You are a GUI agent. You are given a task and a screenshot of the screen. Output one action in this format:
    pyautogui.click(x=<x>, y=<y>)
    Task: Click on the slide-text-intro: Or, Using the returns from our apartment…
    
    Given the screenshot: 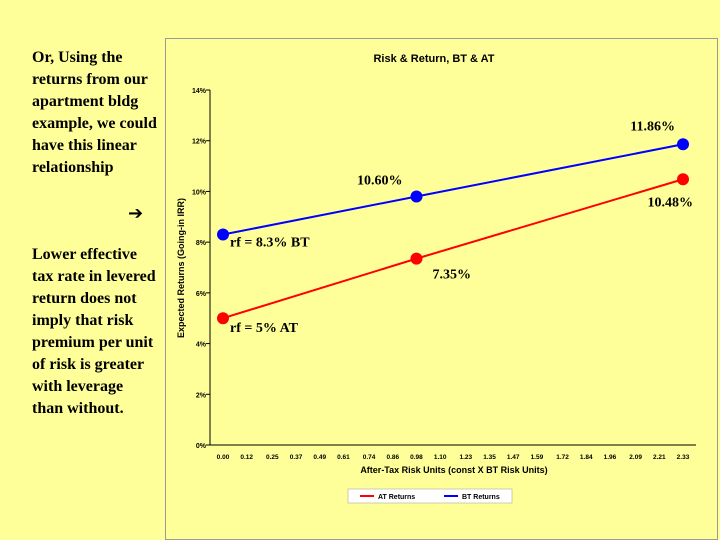 What is the action you would take?
    pyautogui.click(x=94, y=112)
    